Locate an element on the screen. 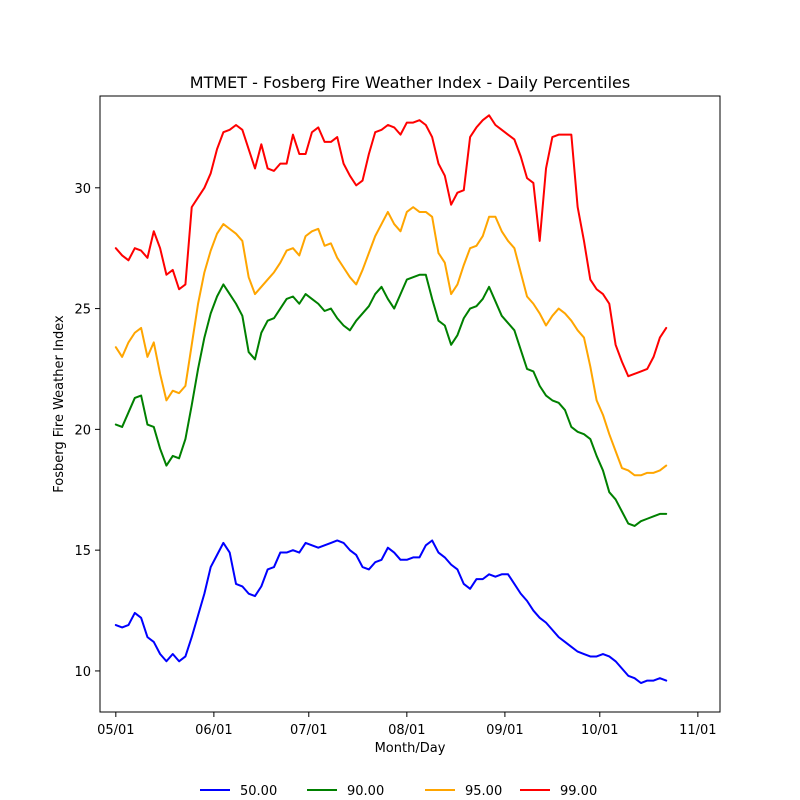 The height and width of the screenshot is (800, 800). y-axis: 10 15 20 25 30 is located at coordinates (87, 431).